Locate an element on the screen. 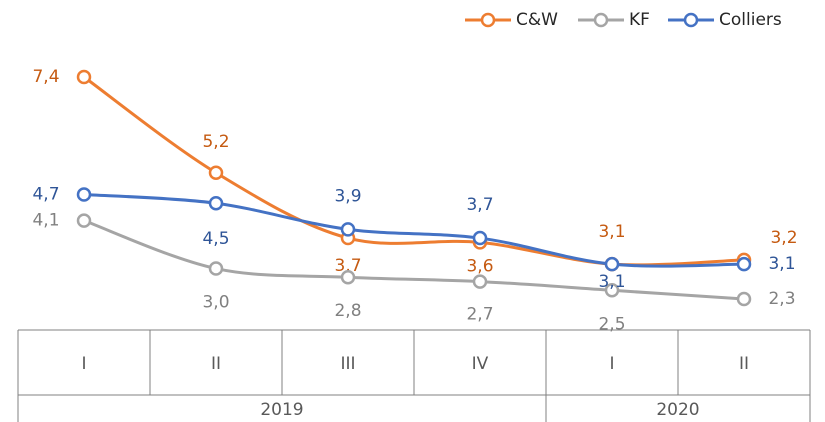 The width and height of the screenshot is (825, 422). data-label: 2,8 is located at coordinates (347, 311).